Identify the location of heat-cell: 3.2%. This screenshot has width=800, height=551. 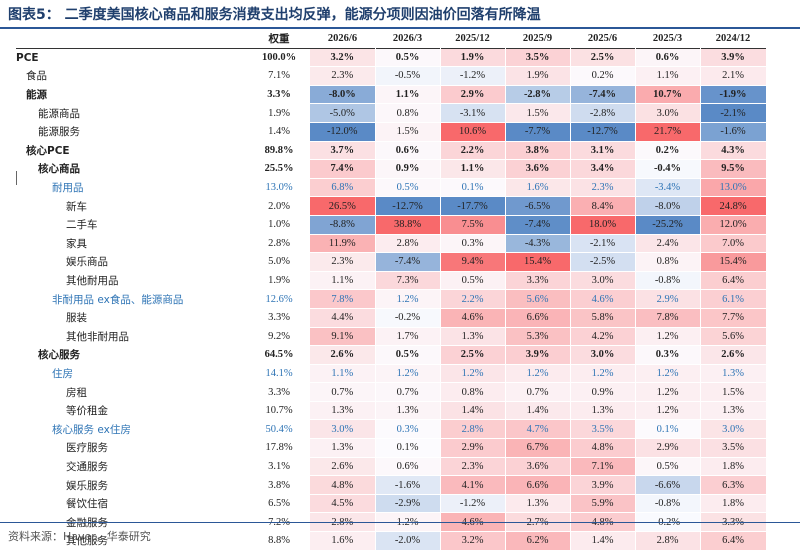
(343, 58).